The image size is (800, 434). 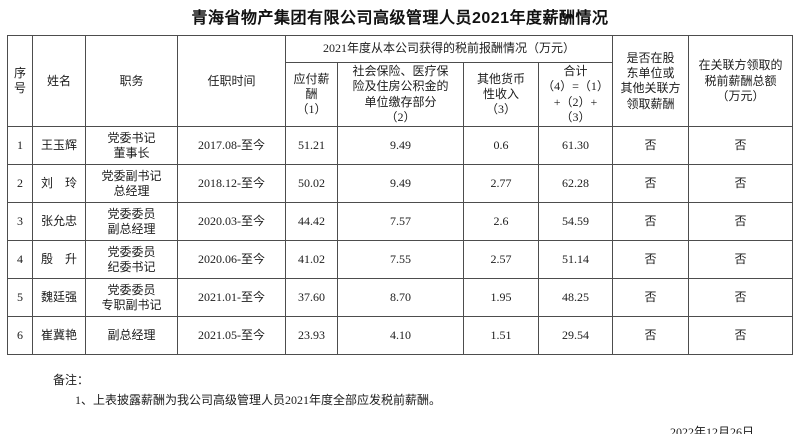 I want to click on cell-total: 48.25, so click(x=575, y=298).